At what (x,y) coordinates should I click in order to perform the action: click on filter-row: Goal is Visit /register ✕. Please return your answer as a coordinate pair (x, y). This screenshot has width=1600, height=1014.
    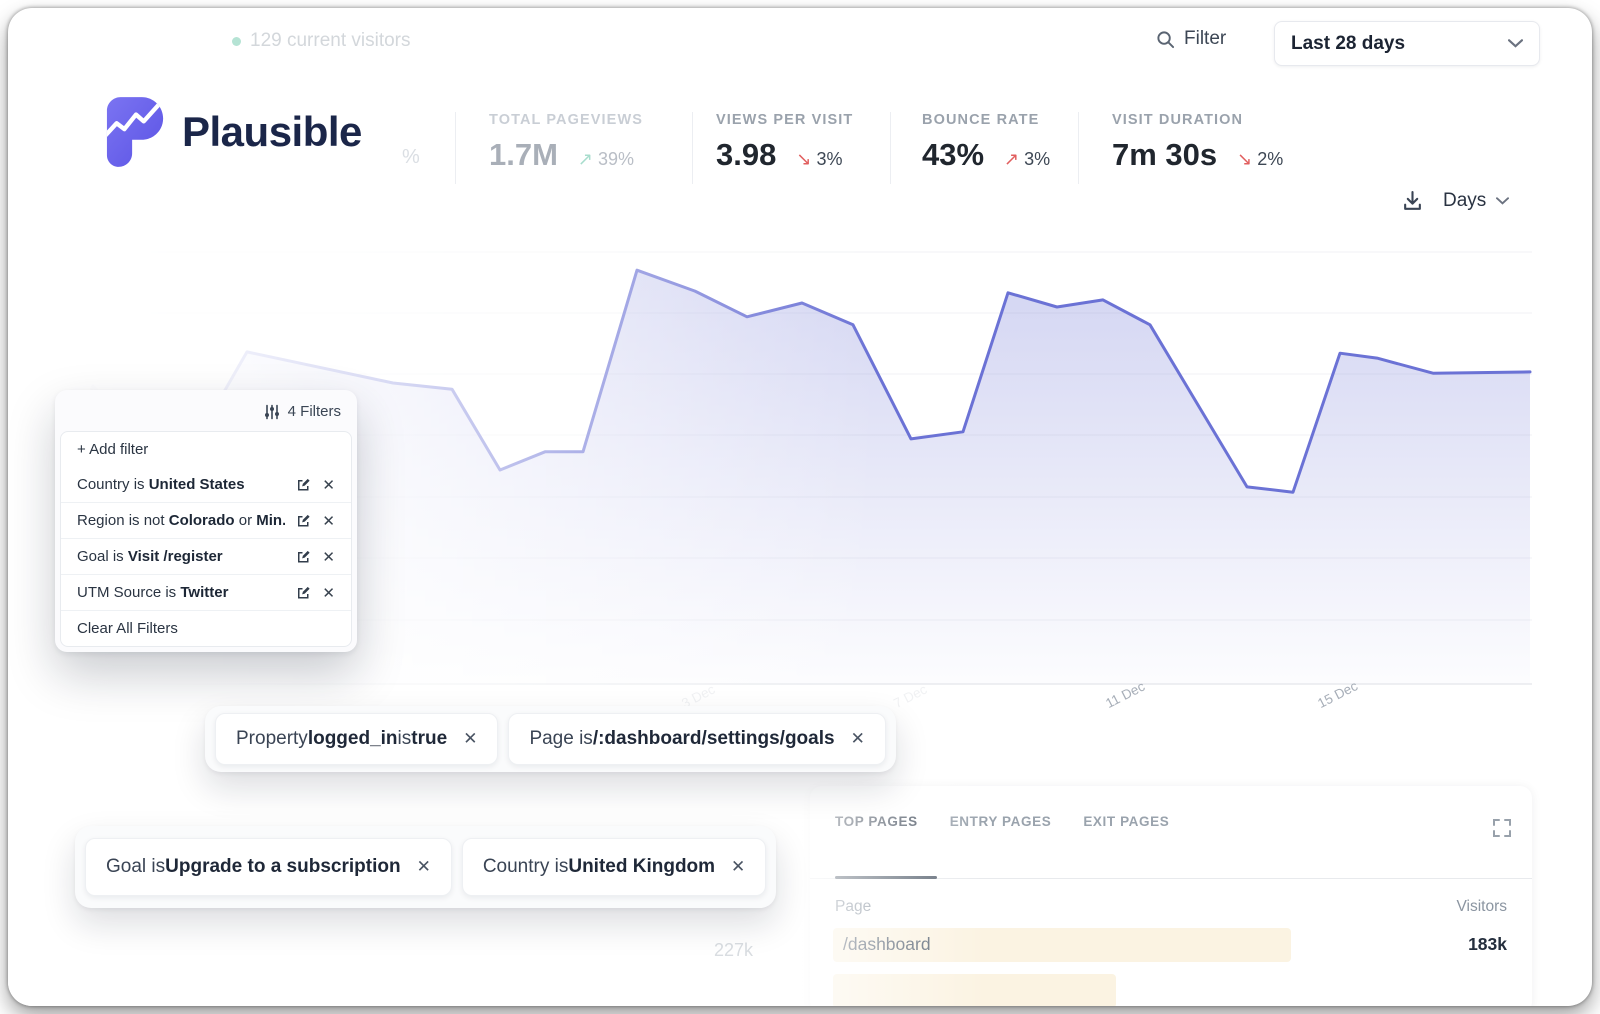
    Looking at the image, I should click on (206, 556).